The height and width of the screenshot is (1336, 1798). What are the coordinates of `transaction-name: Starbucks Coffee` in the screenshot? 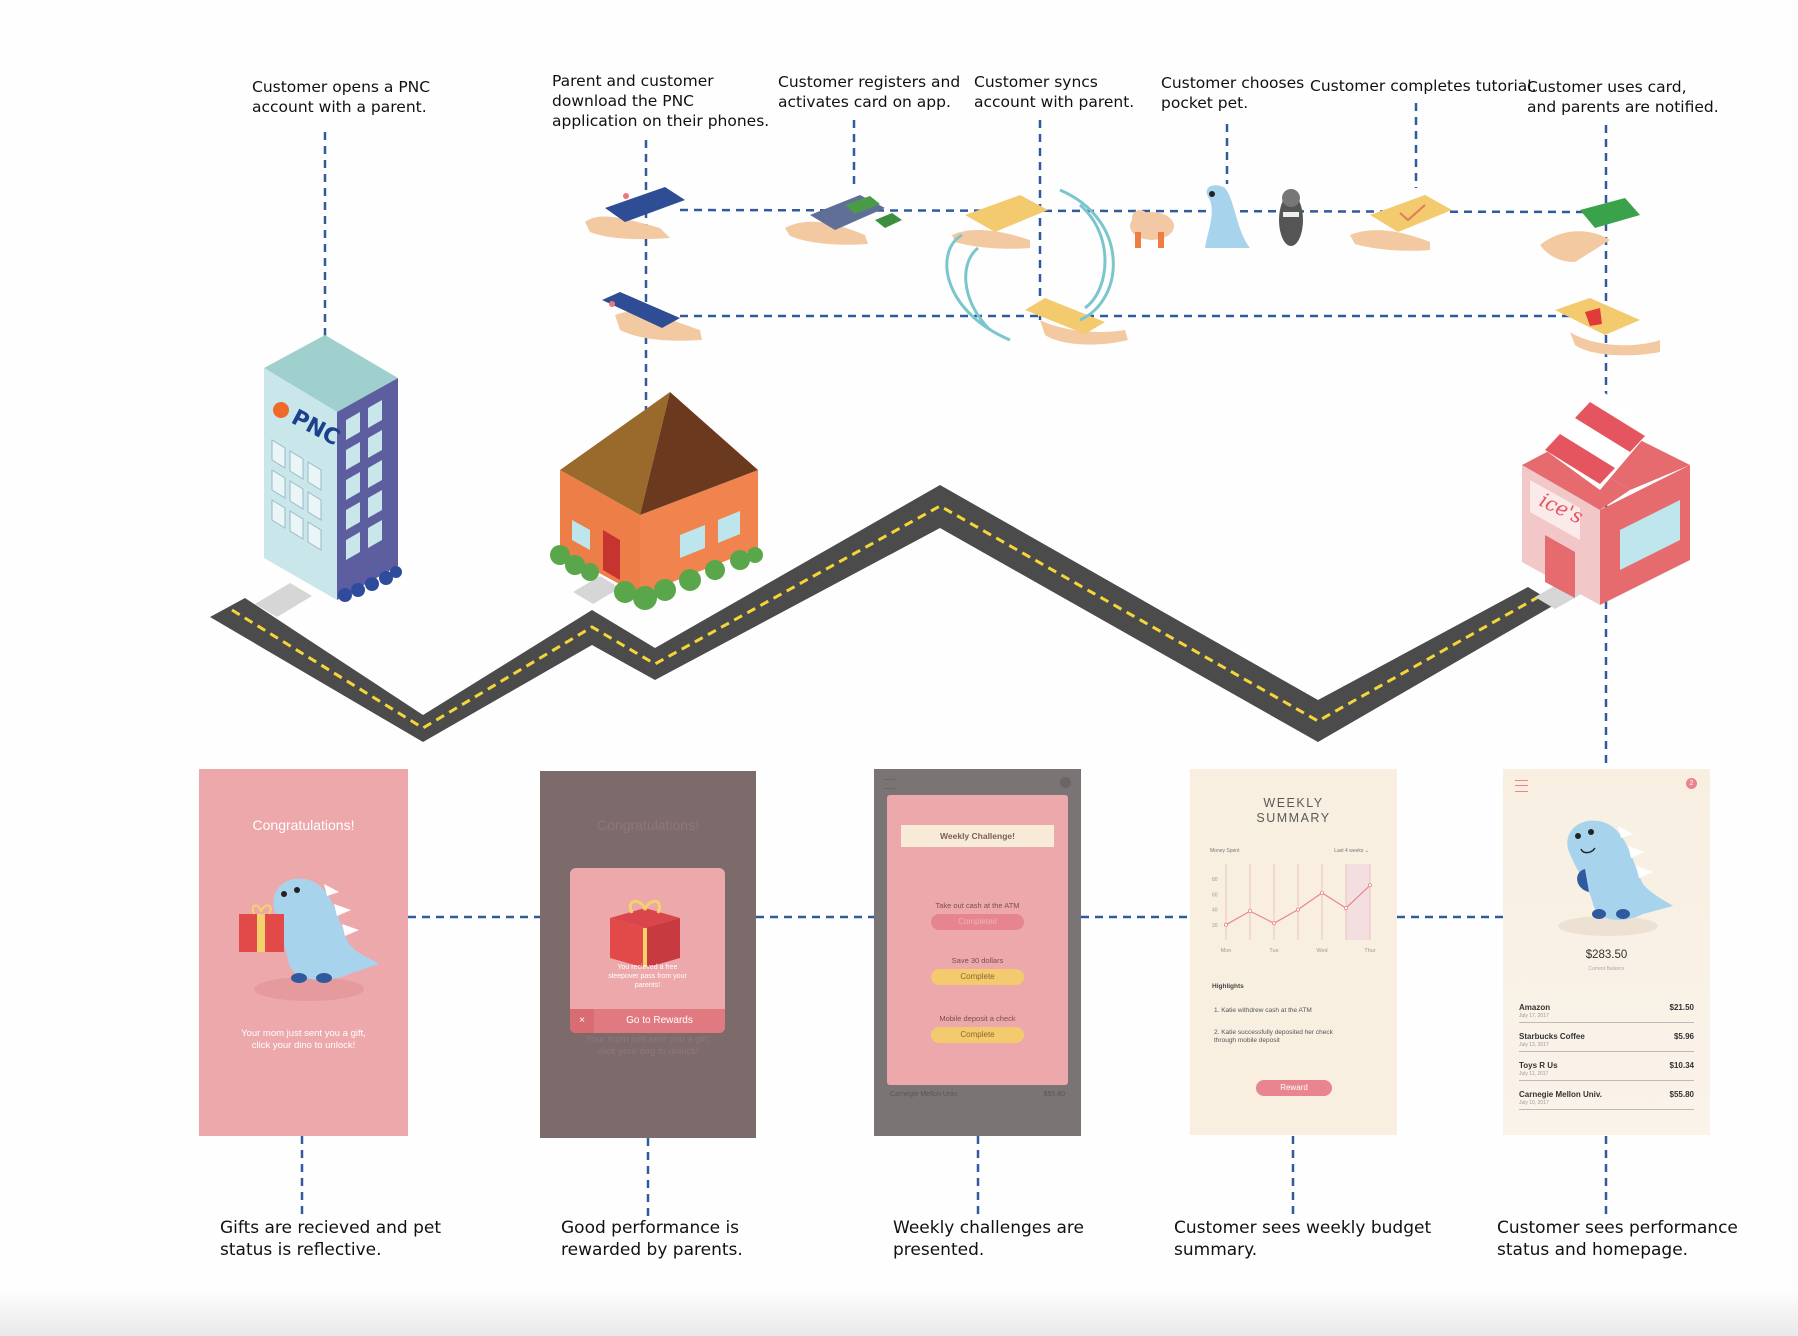 It's located at (1552, 1036).